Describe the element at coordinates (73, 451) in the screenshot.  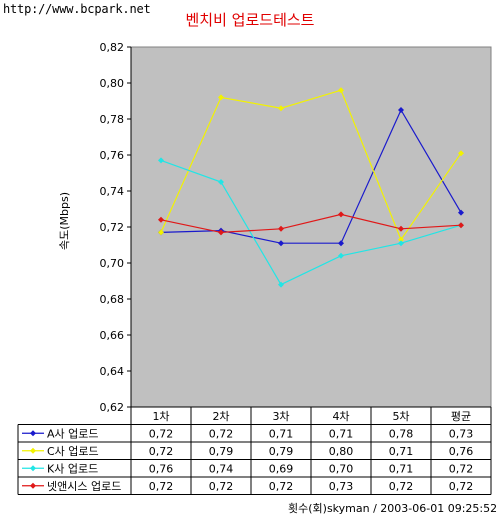
I see `legend-label: C사 업로드` at that location.